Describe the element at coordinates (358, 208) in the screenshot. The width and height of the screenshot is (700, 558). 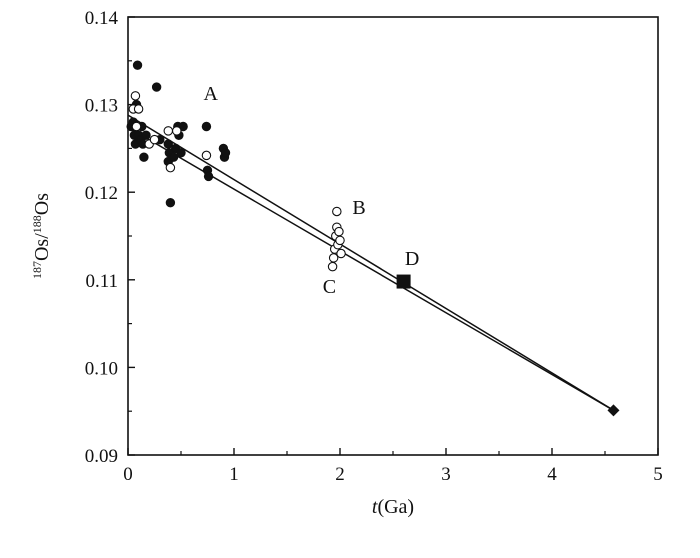
I see `annotation-b: B` at that location.